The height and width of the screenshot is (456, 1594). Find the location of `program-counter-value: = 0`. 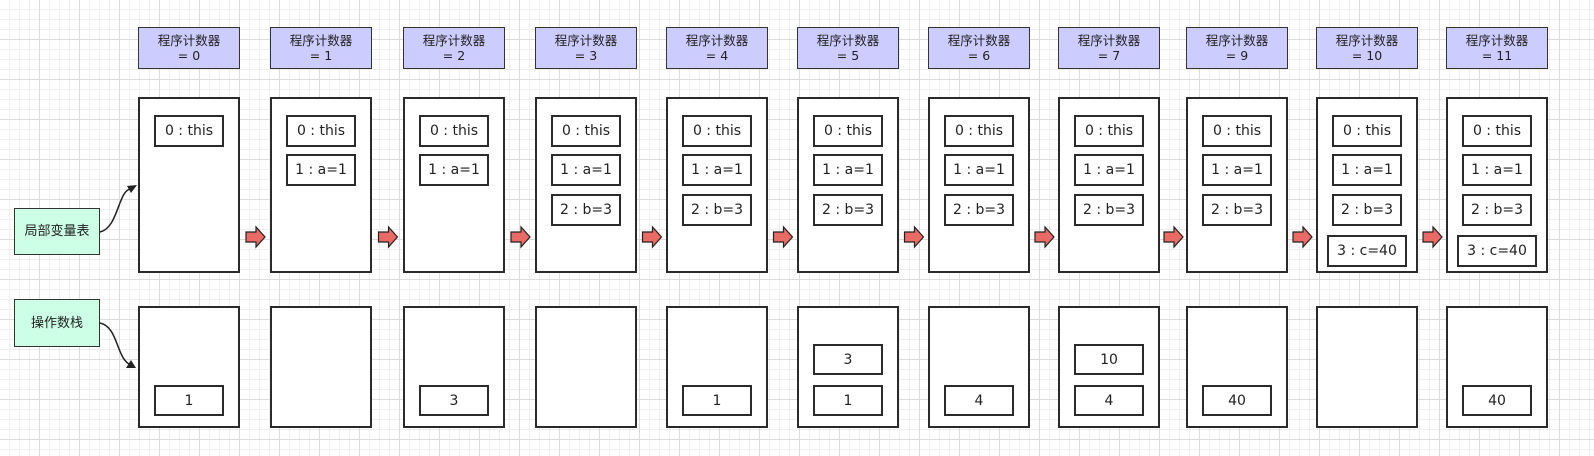

program-counter-value: = 0 is located at coordinates (189, 55).